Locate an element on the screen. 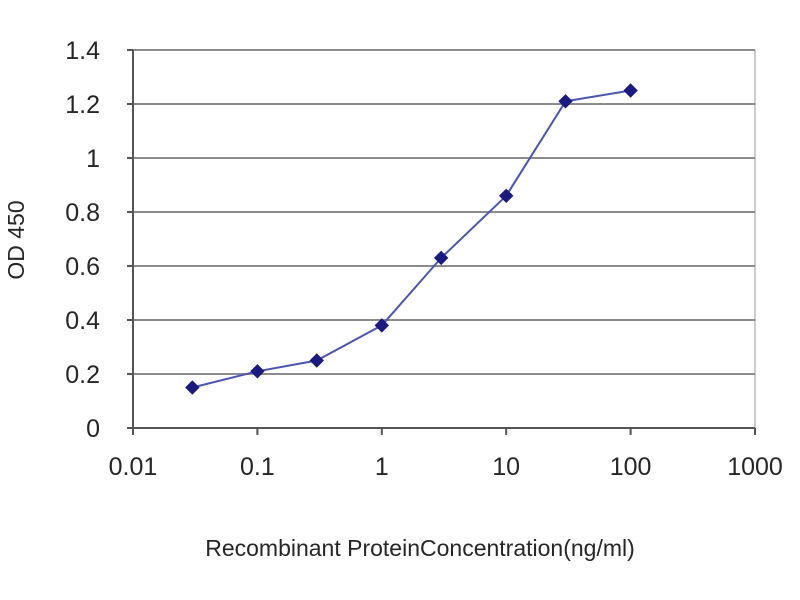 This screenshot has height=600, width=800. y-tick-label: 1.2 is located at coordinates (82, 105).